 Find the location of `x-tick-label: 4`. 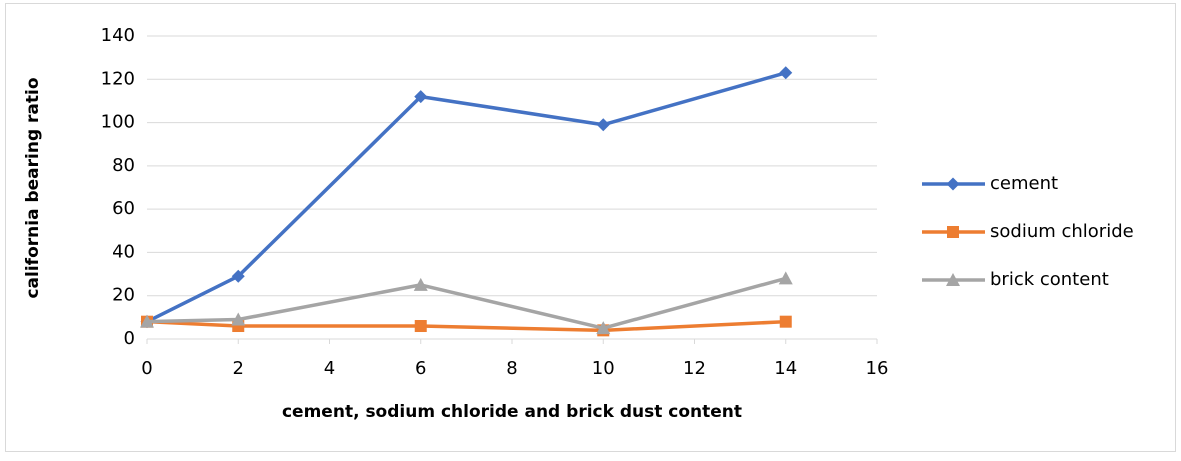

x-tick-label: 4 is located at coordinates (329, 368).